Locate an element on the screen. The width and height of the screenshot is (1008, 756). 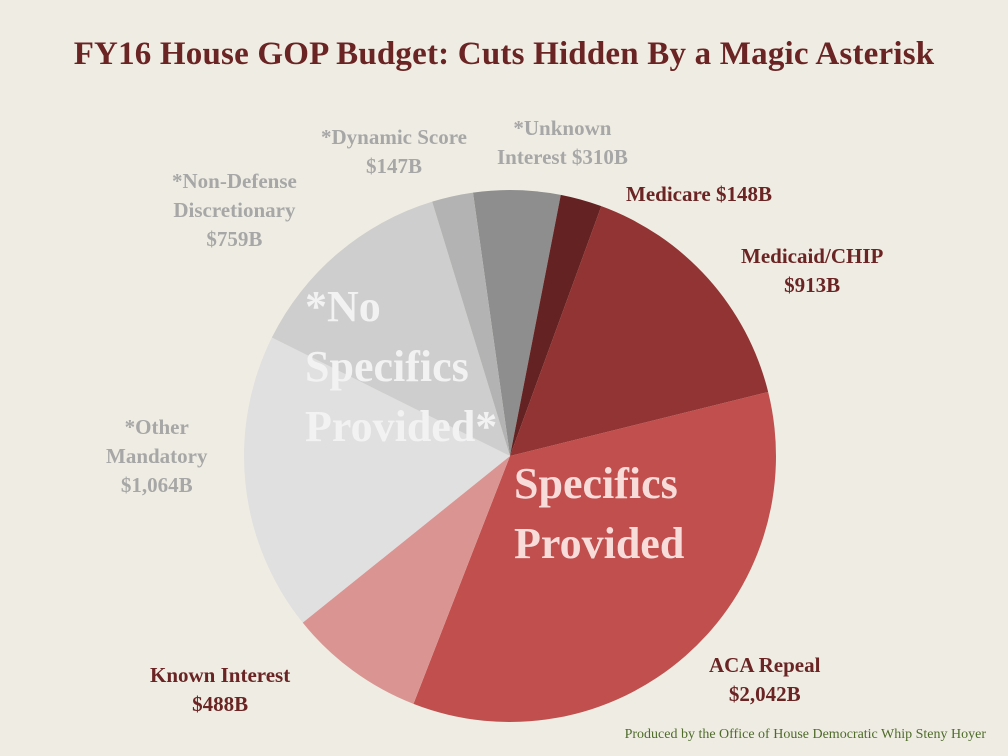
label-non-defense: *Non-Defense Discretionary $759B is located at coordinates (234, 210).